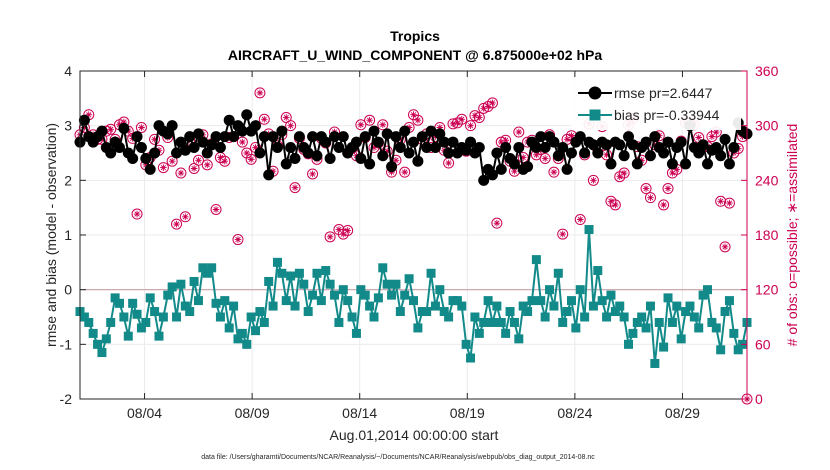  What do you see at coordinates (252, 413) in the screenshot?
I see `x-tick-label: 08/09` at bounding box center [252, 413].